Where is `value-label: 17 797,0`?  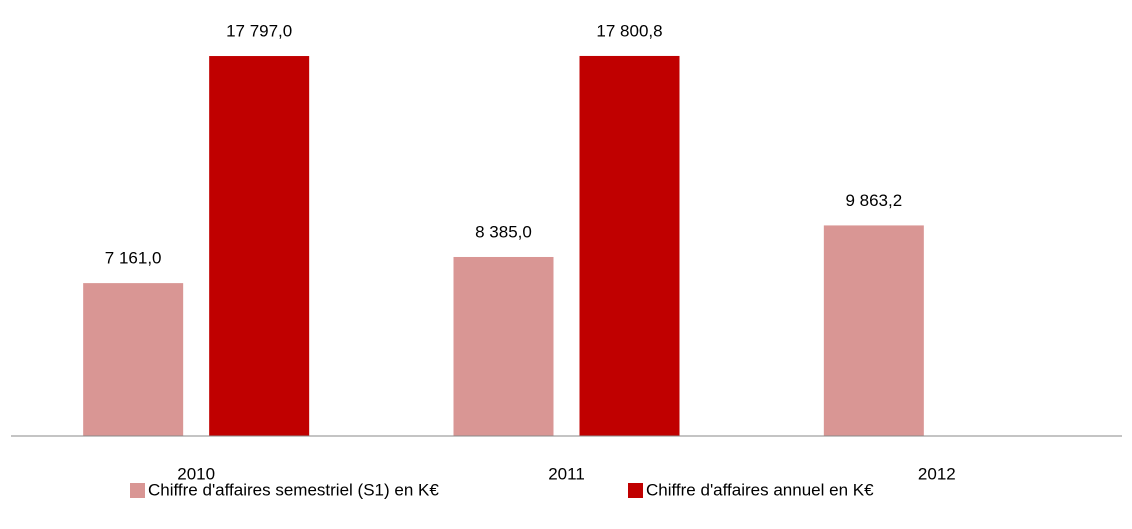 value-label: 17 797,0 is located at coordinates (259, 31).